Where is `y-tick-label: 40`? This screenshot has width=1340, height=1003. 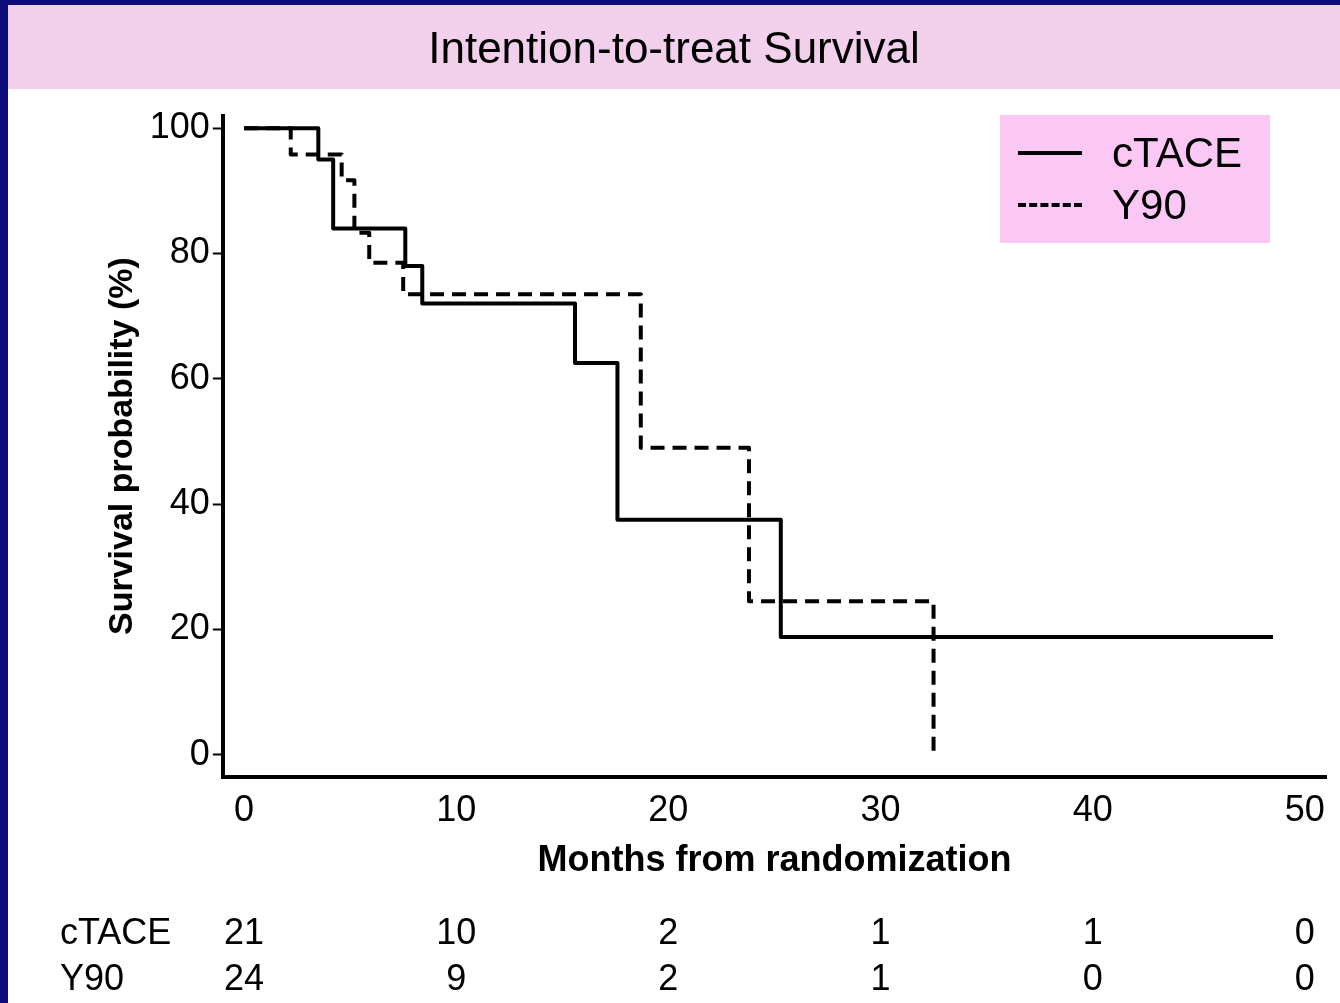
y-tick-label: 40 is located at coordinates (189, 501).